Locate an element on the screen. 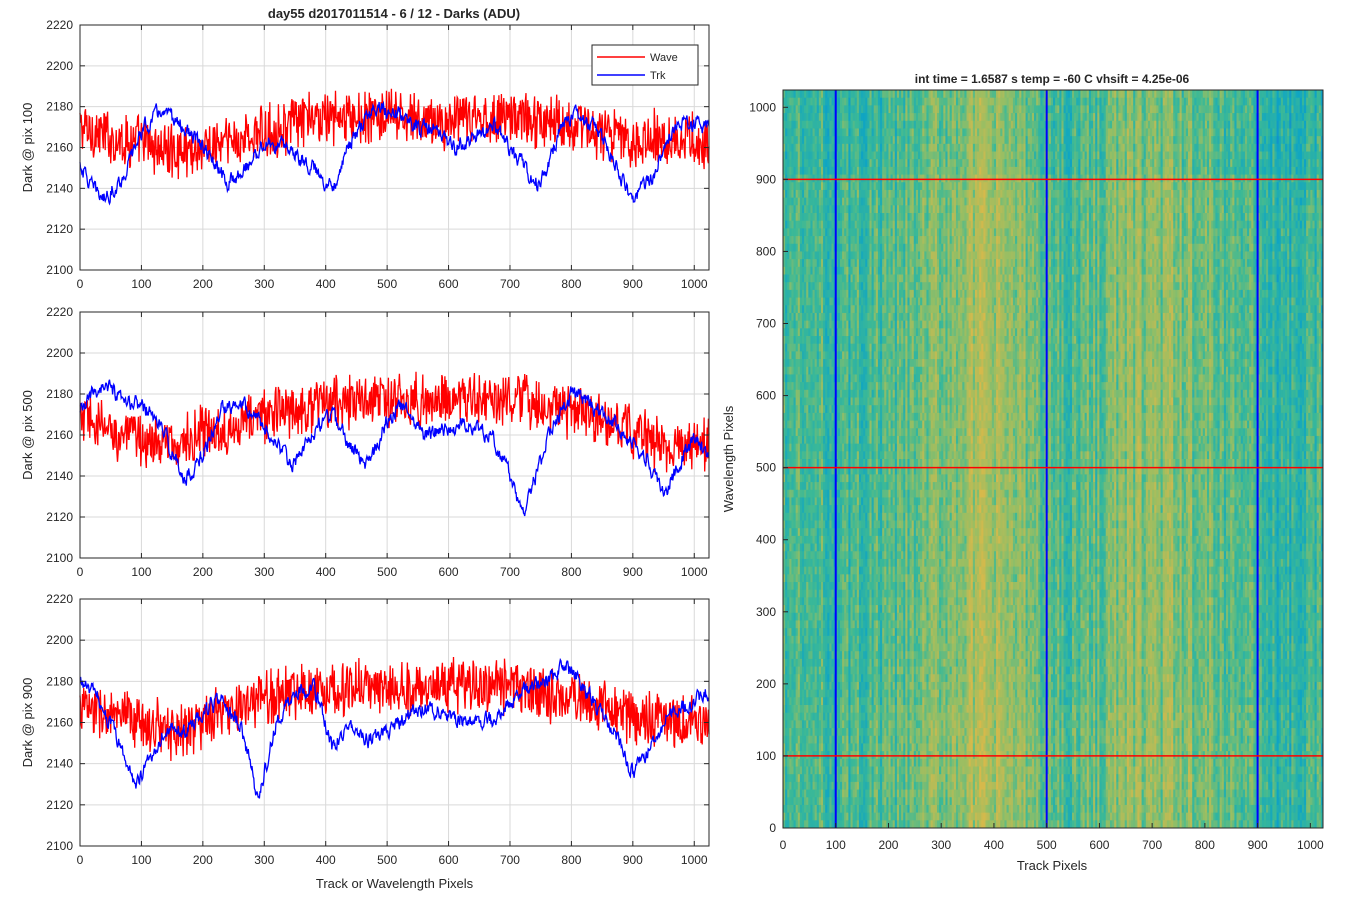 This screenshot has height=900, width=1350. legend-label-trk: Trk is located at coordinates (658, 76).